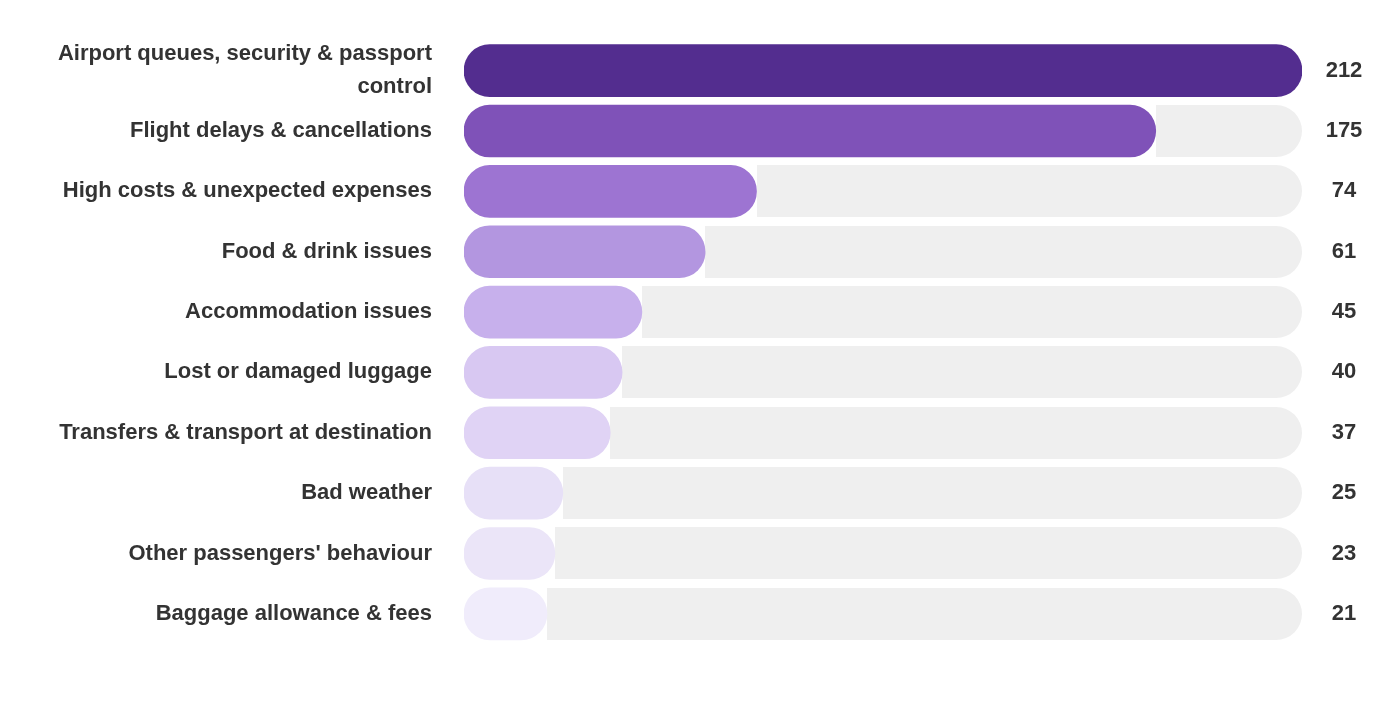 The width and height of the screenshot is (1388, 701). I want to click on data-label: 37, so click(1344, 431).